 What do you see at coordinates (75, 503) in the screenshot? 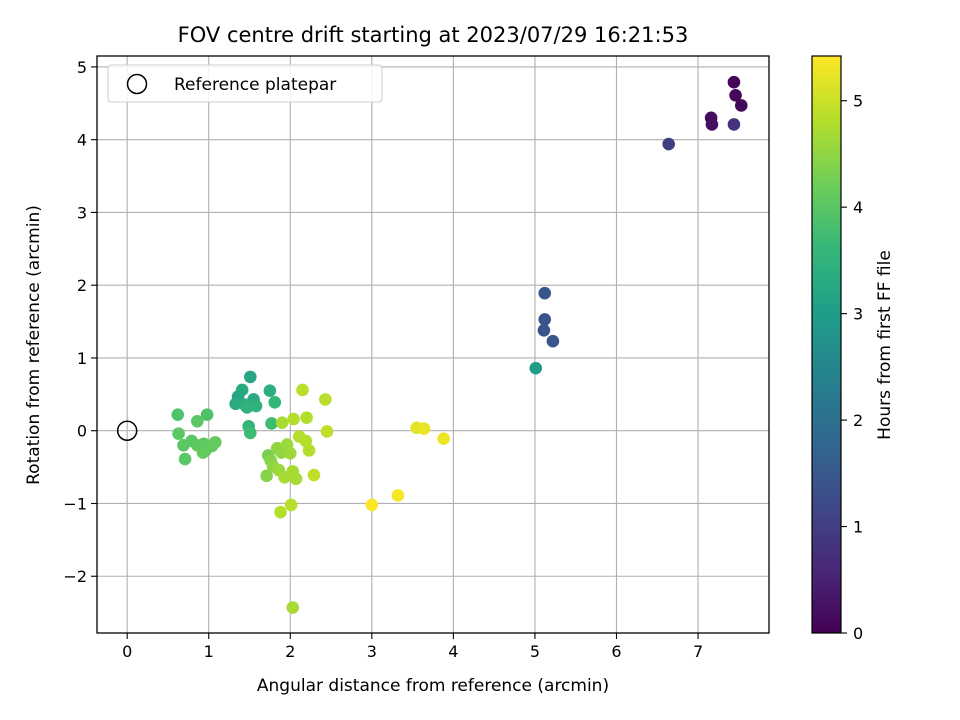
I see `y-tick-label: −1` at bounding box center [75, 503].